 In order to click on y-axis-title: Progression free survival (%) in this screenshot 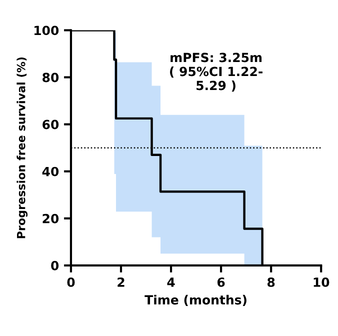, I will do `click(22, 147)`.